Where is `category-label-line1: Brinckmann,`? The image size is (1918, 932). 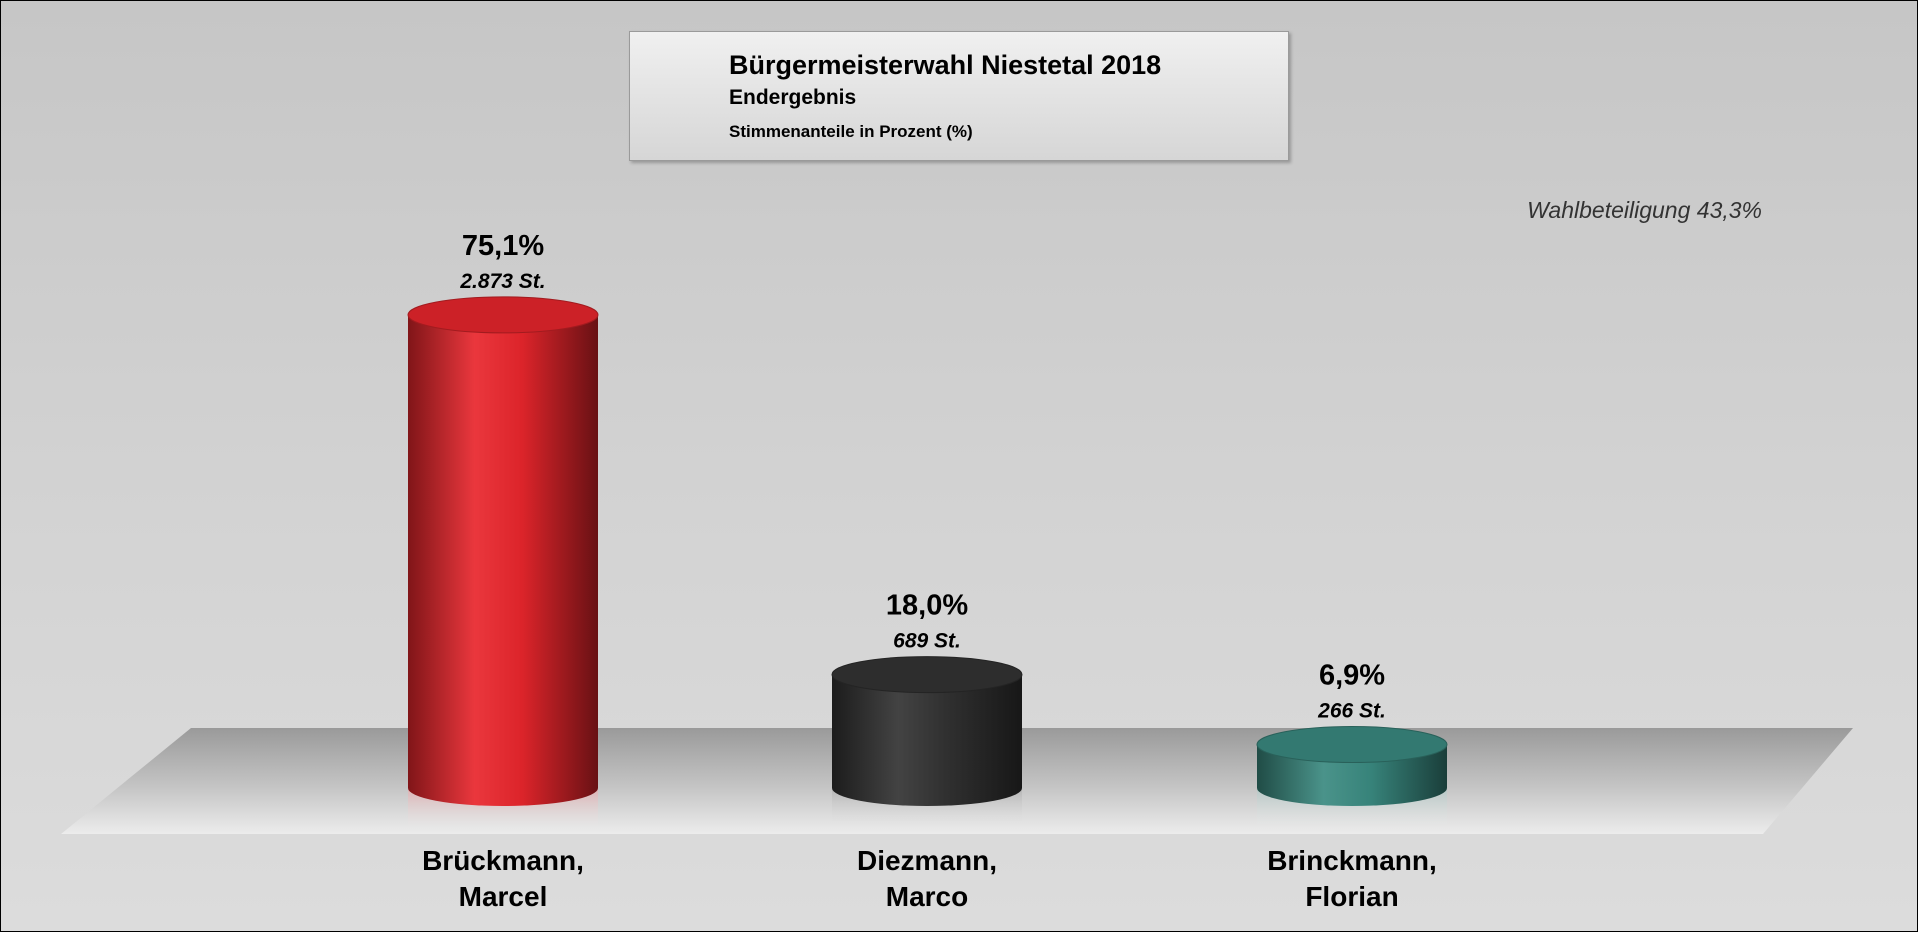 category-label-line1: Brinckmann, is located at coordinates (1352, 860).